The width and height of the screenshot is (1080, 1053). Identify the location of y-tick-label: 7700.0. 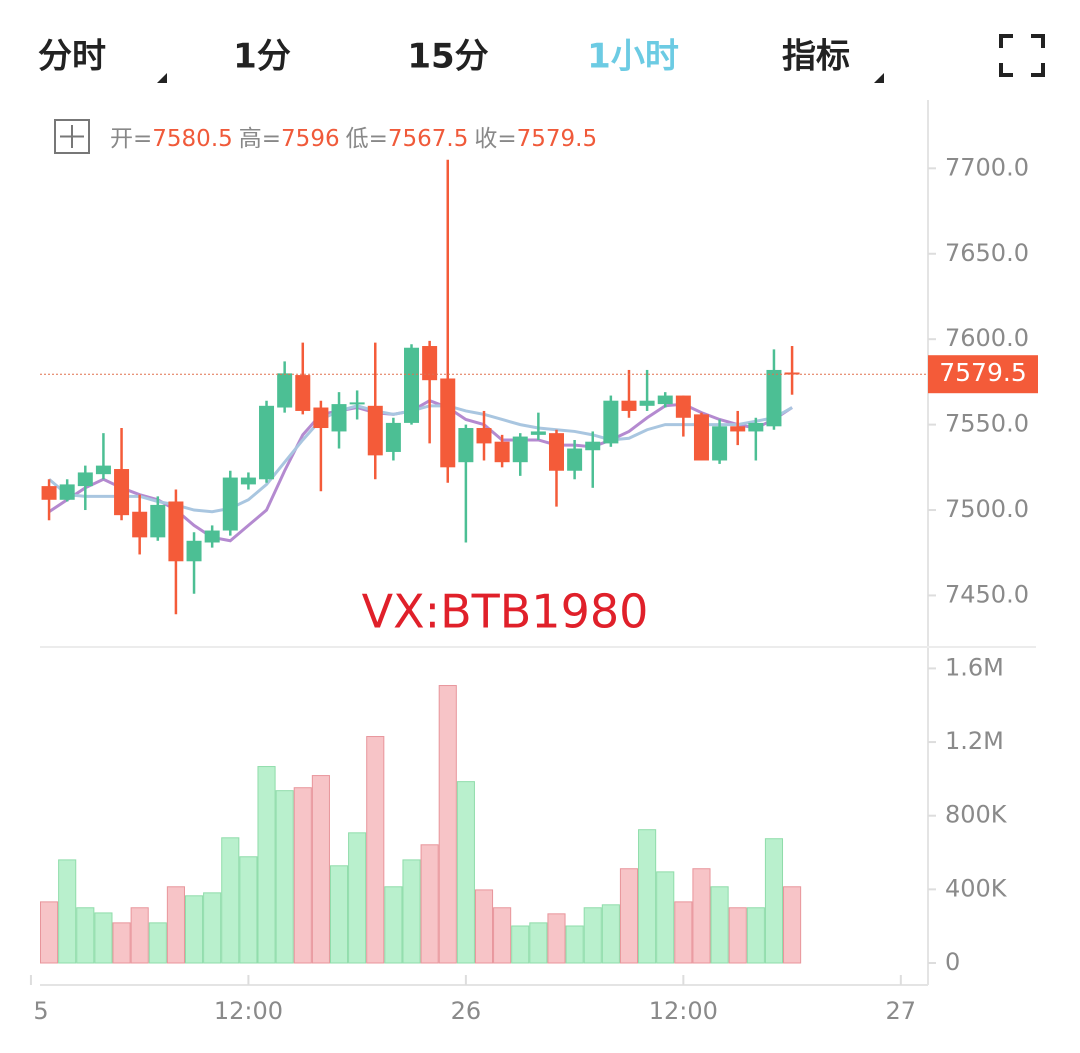
(987, 167).